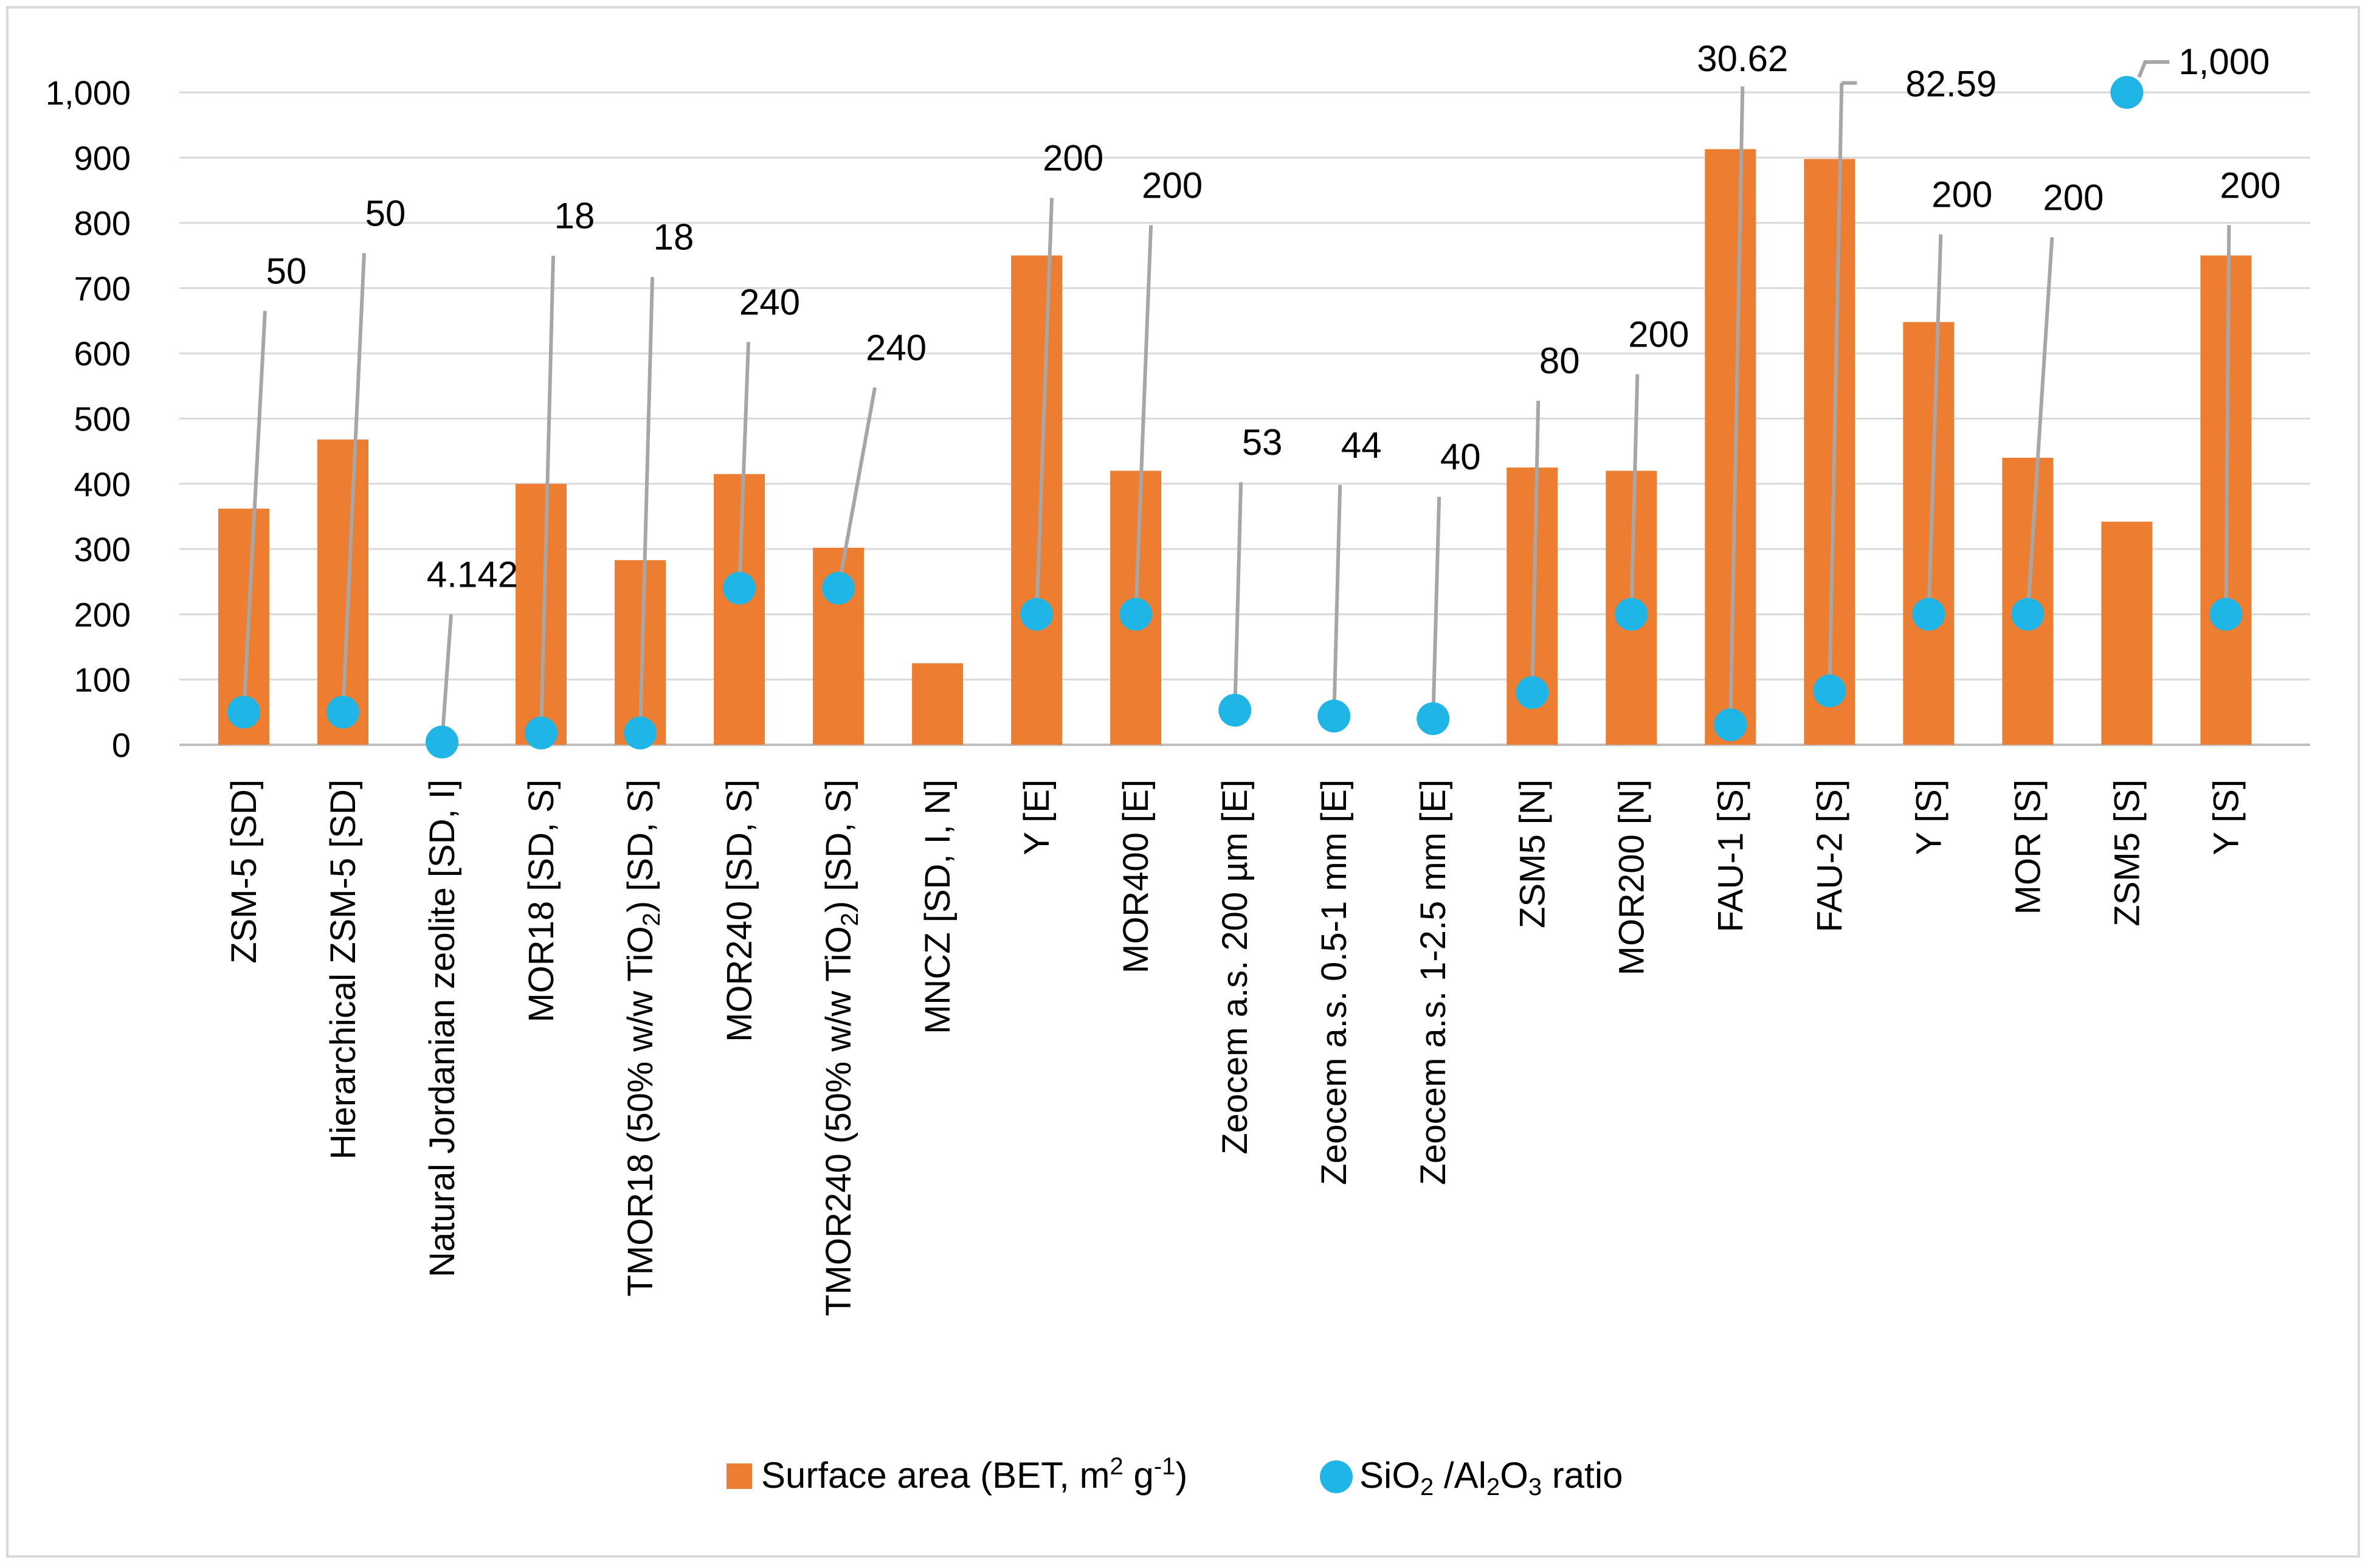  I want to click on x-category-label: ZSM-5 [SD], so click(244, 871).